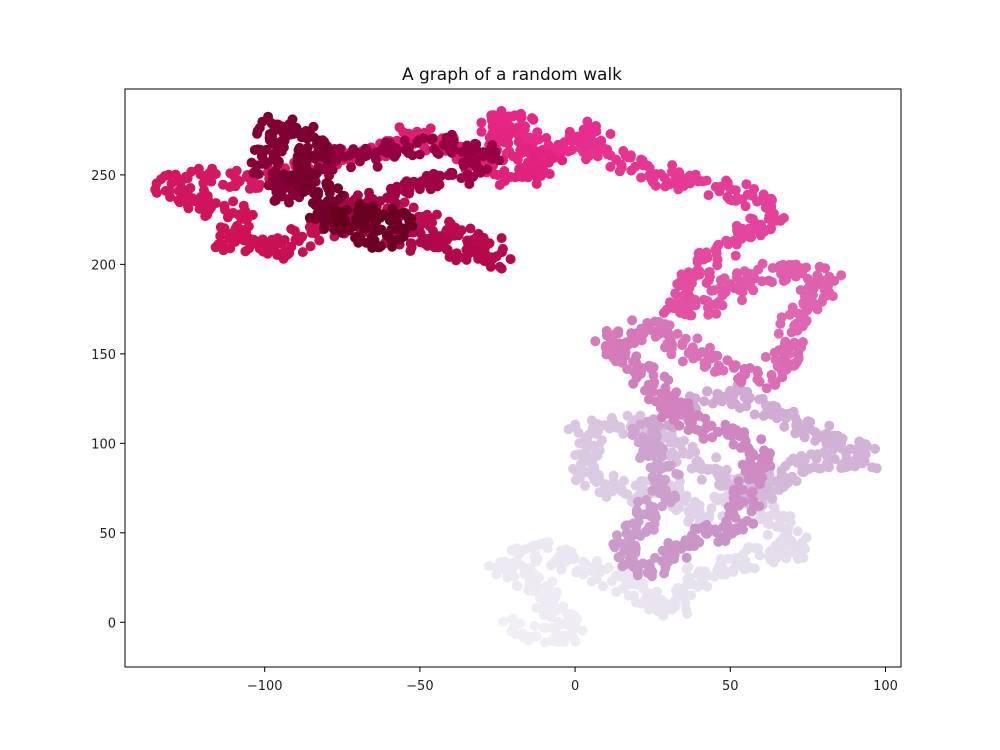  Describe the element at coordinates (112, 623) in the screenshot. I see `y-tick-label: 0` at that location.